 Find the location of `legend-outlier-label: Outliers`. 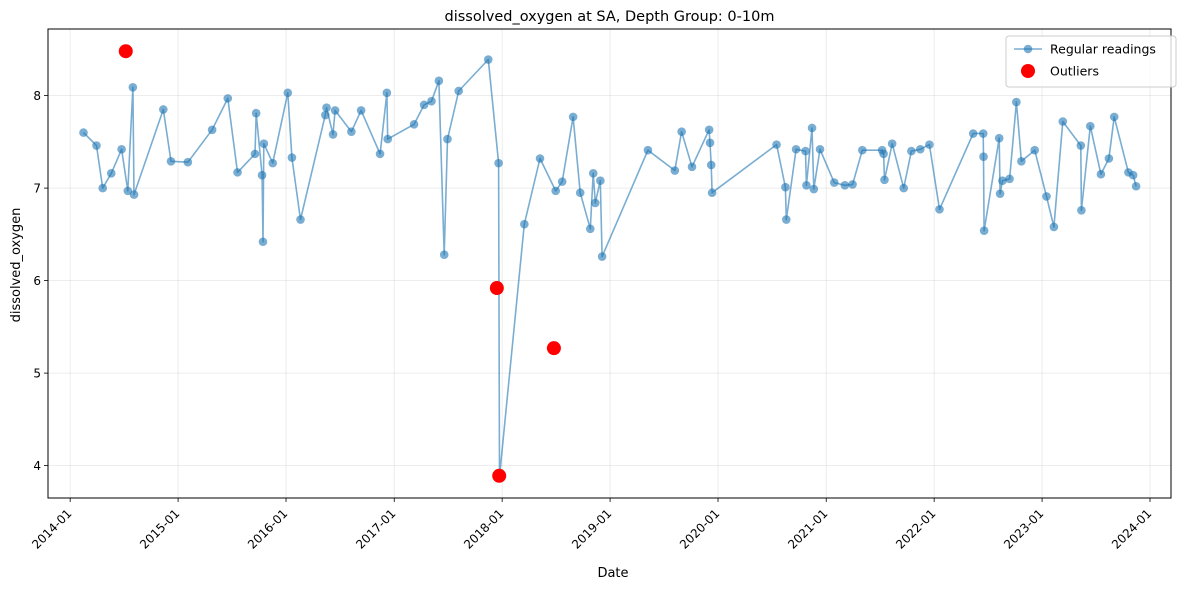

legend-outlier-label: Outliers is located at coordinates (1074, 71).